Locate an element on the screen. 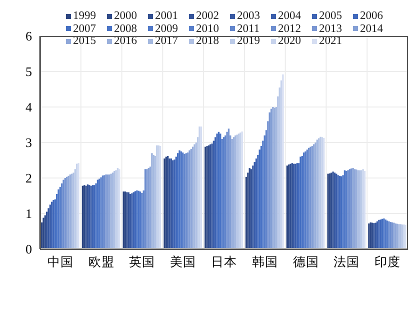  legend-label: 2001 is located at coordinates (166, 16).